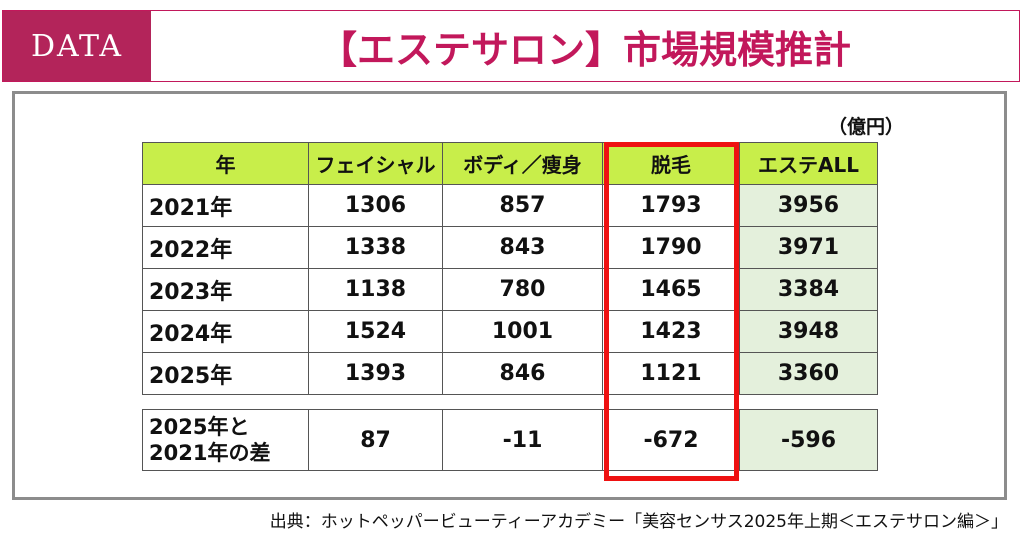 The image size is (1024, 538). I want to click on difference-row: 2025年と 2021年の差 87 -11 -672 -596, so click(510, 440).